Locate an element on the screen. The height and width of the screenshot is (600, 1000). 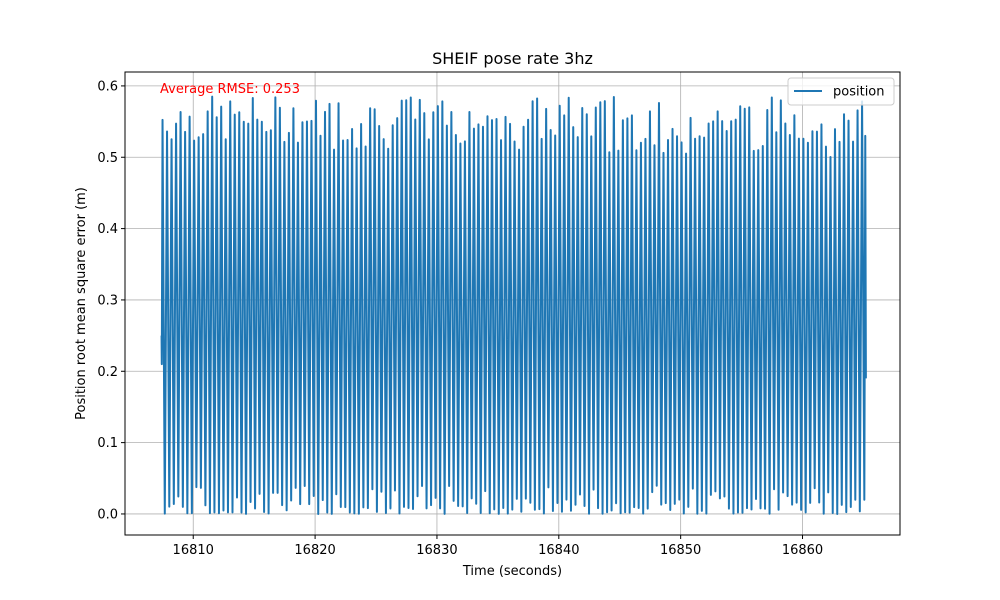
chart-title: SHEIF pose rate 3hz is located at coordinates (512, 58).